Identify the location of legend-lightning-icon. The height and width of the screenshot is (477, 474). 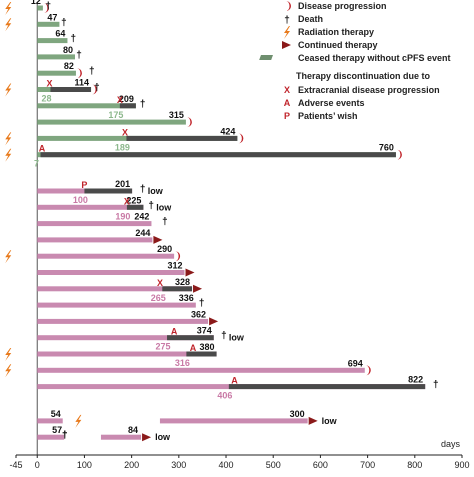
(287, 32).